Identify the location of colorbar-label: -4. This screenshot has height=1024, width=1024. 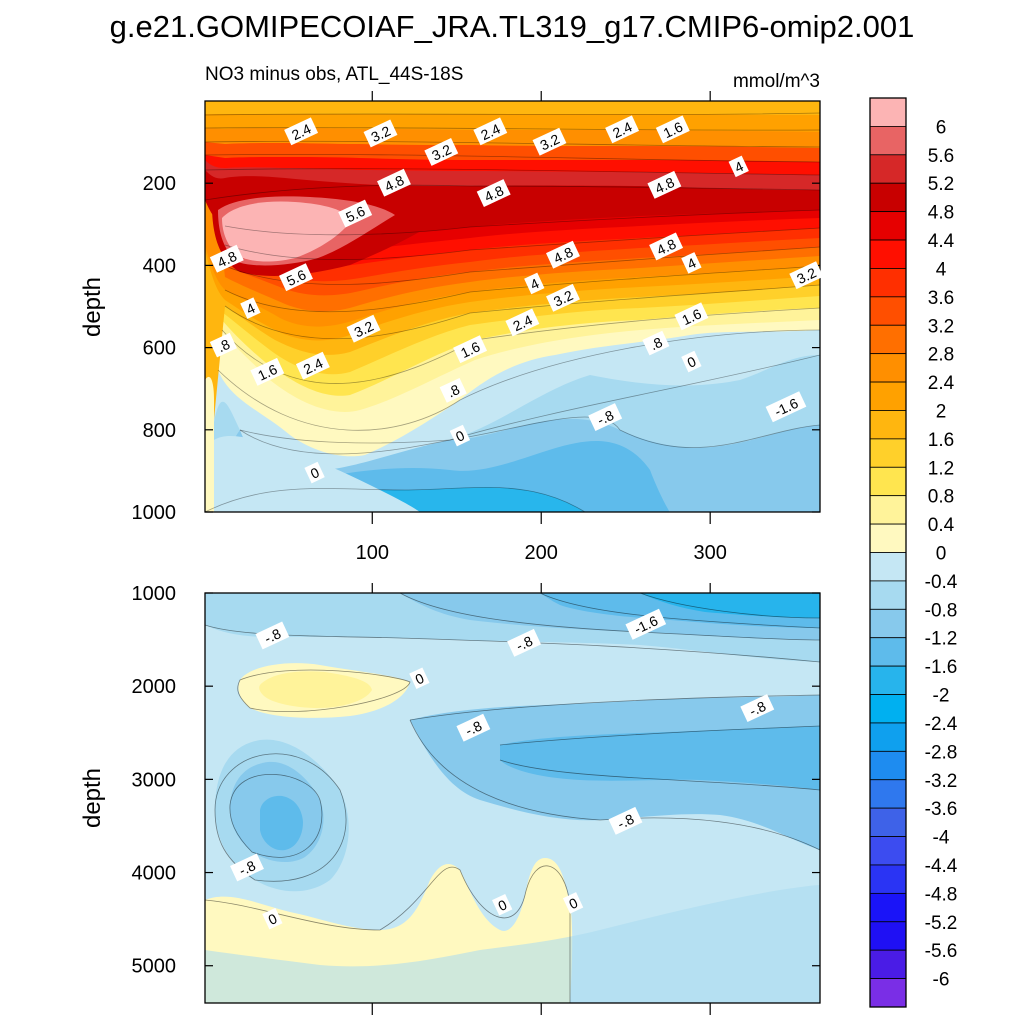
(941, 838).